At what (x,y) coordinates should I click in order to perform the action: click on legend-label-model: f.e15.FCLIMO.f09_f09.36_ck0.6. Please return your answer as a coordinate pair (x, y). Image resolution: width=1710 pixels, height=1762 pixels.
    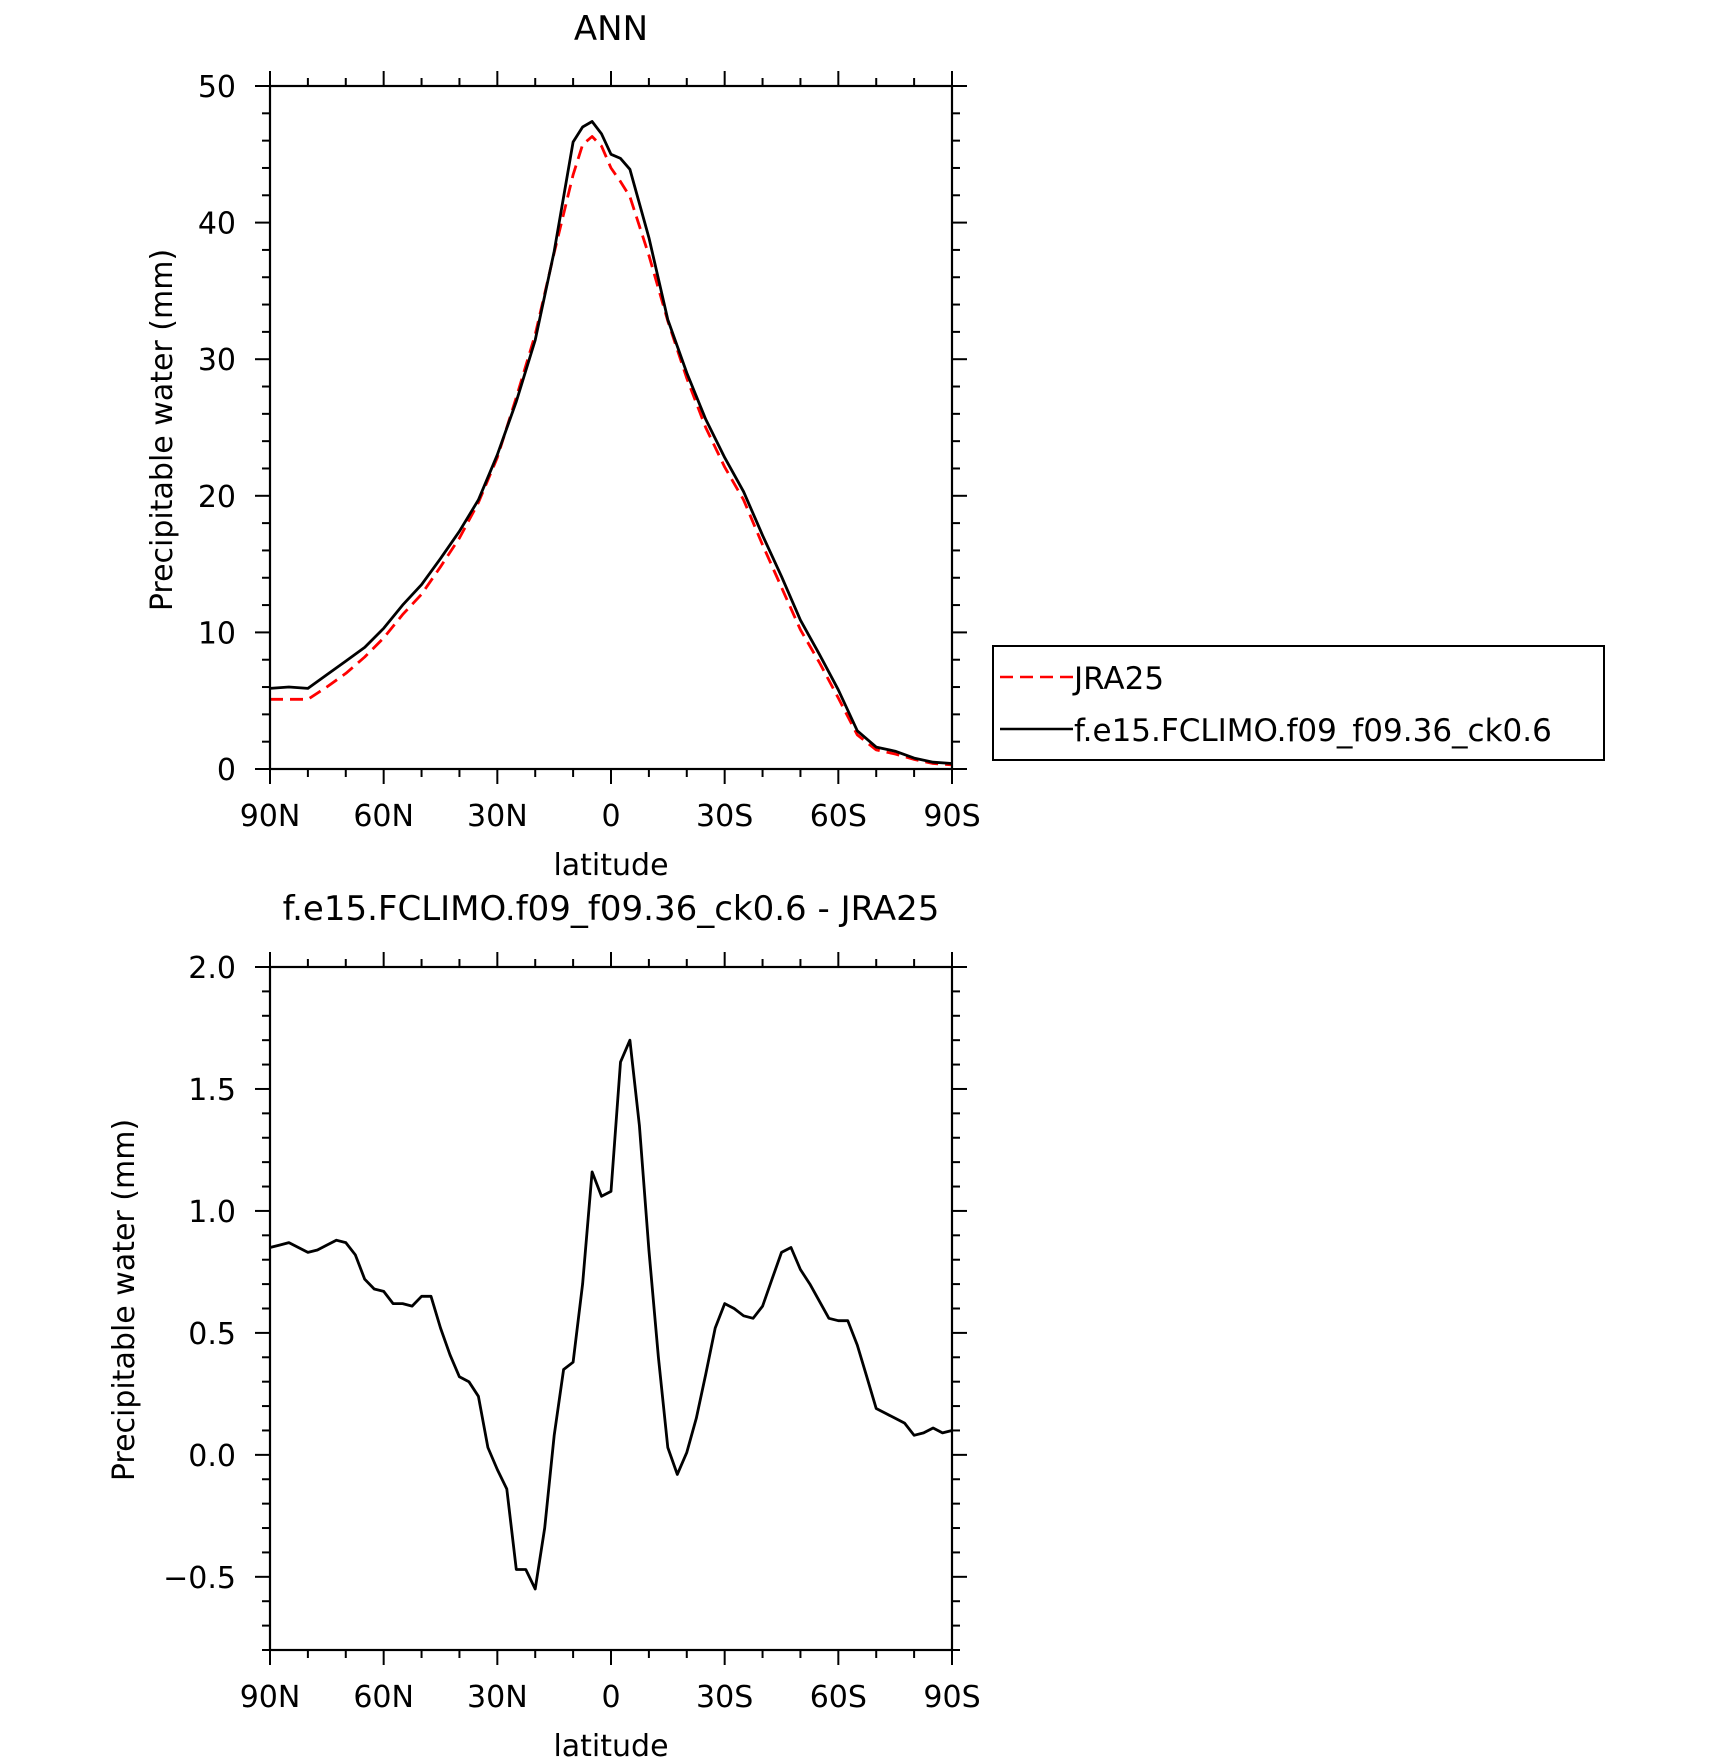
    Looking at the image, I should click on (1313, 731).